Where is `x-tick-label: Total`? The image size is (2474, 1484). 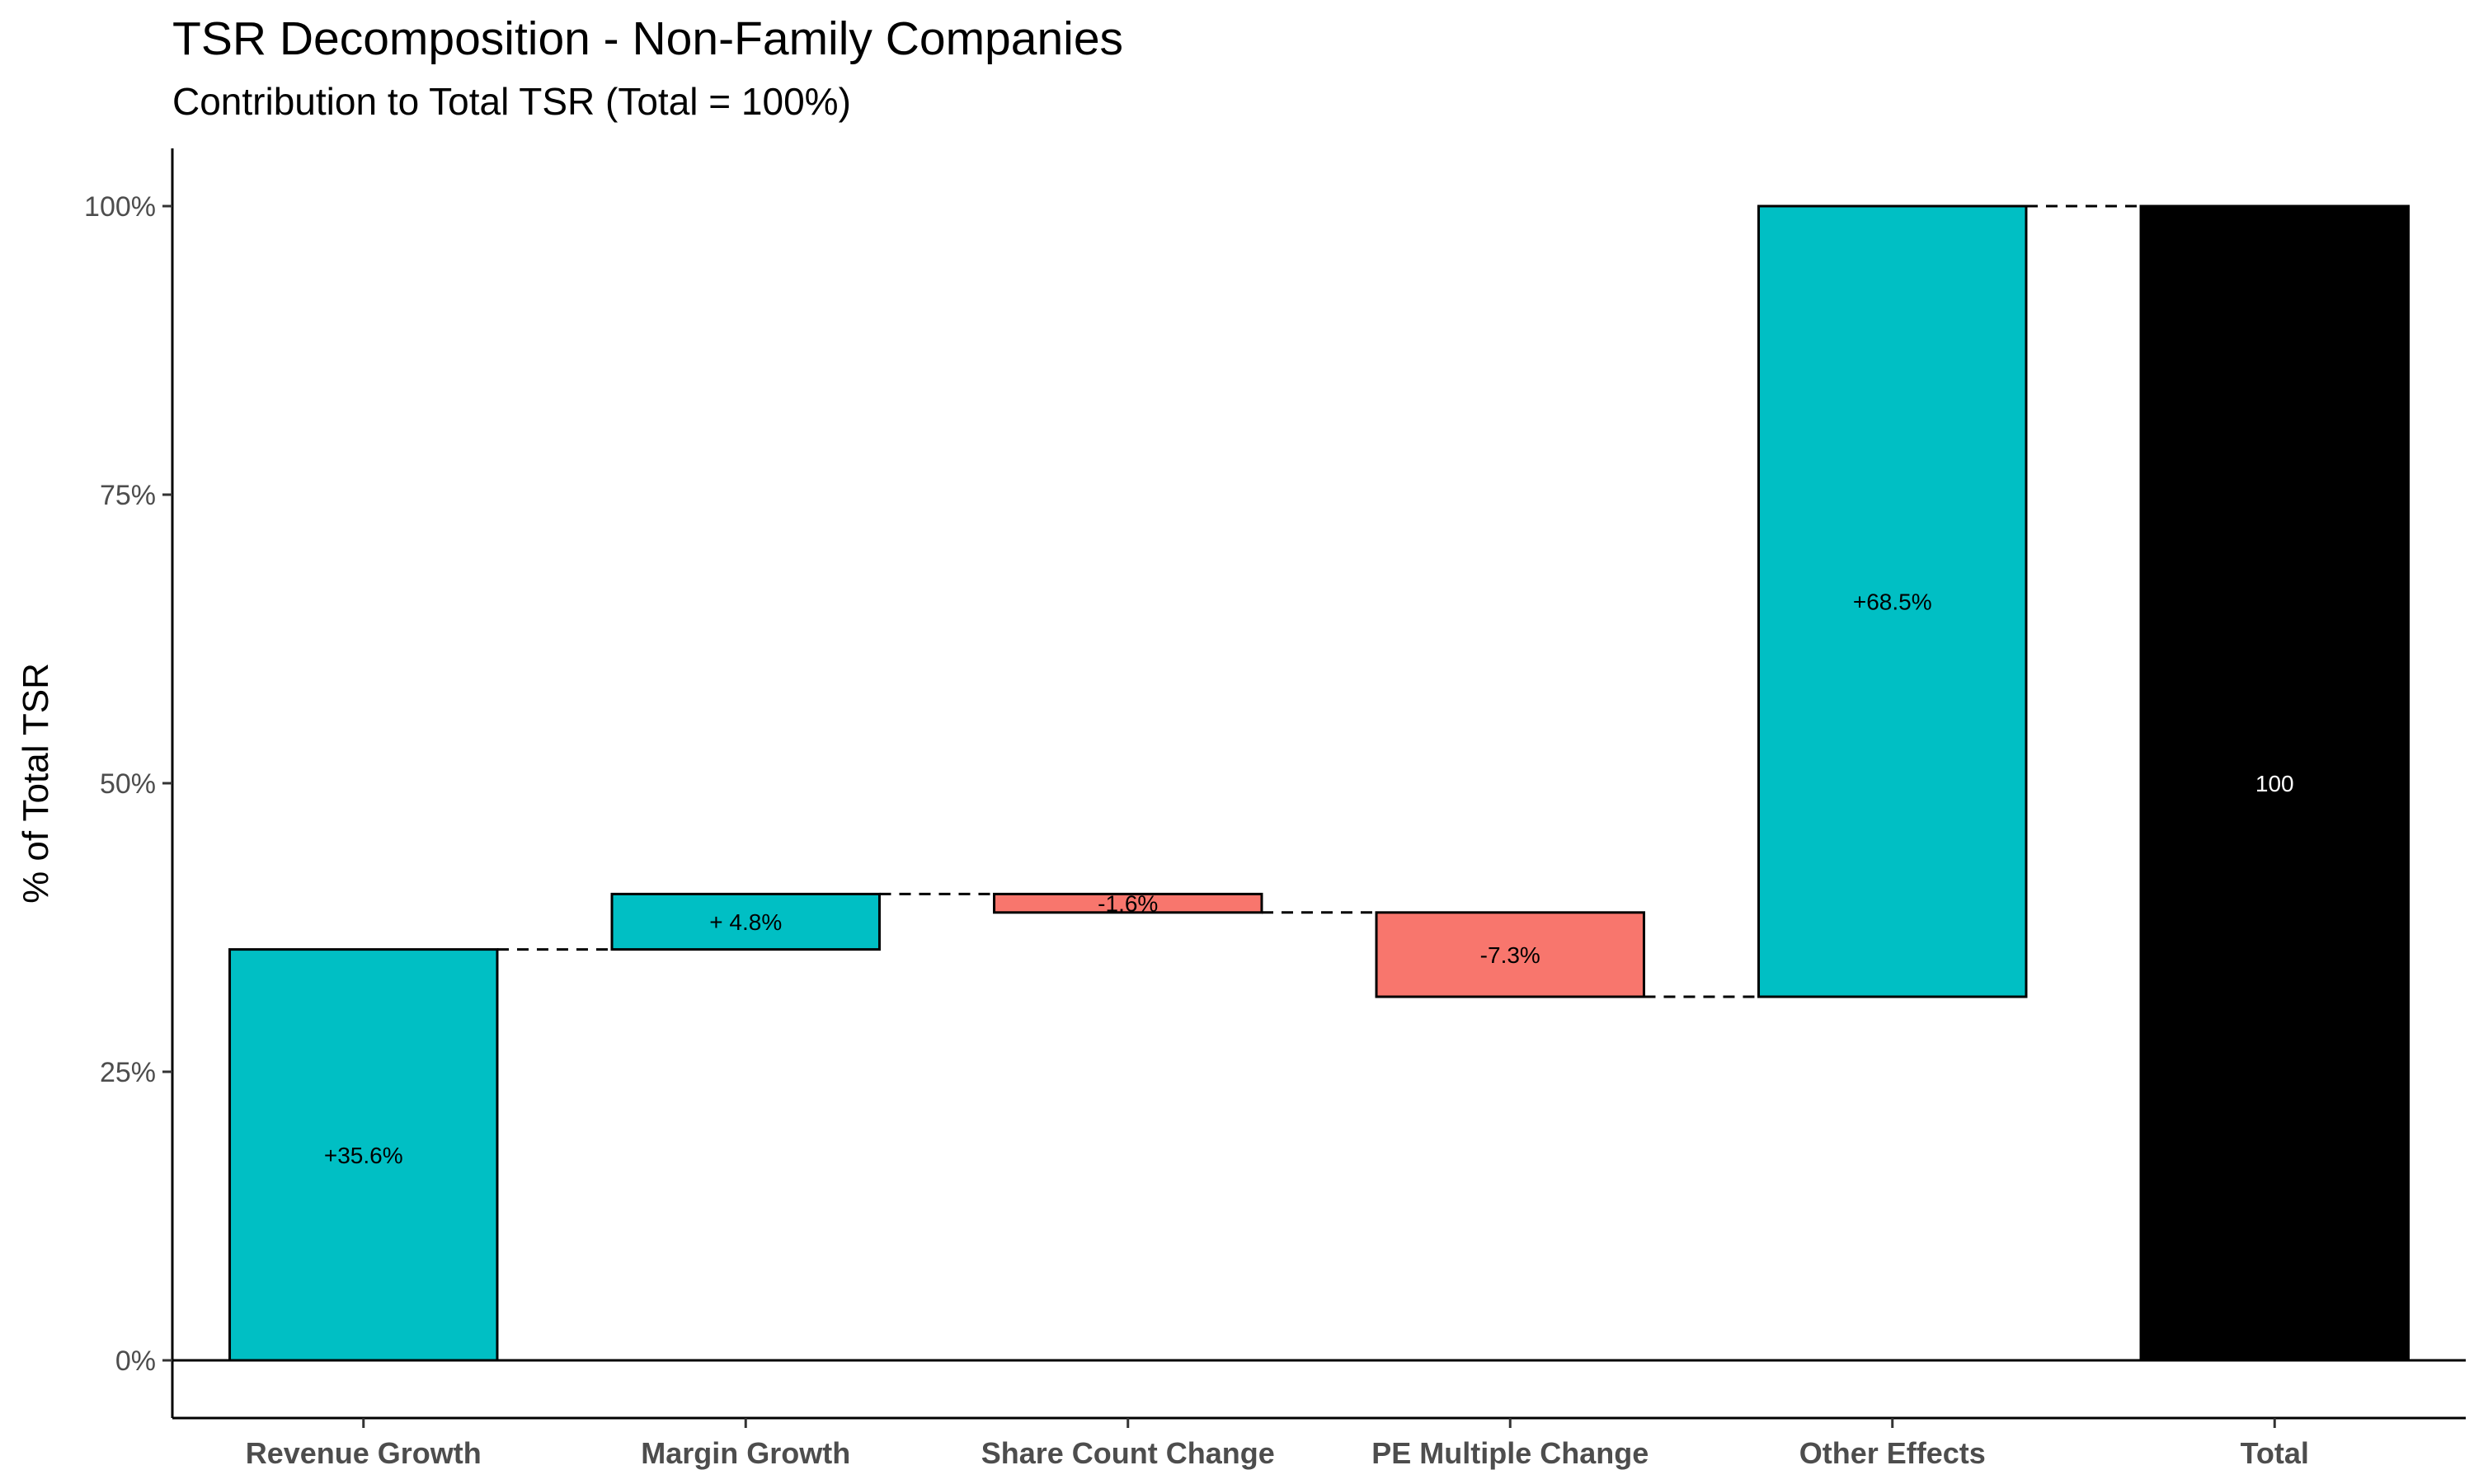 x-tick-label: Total is located at coordinates (2275, 1453).